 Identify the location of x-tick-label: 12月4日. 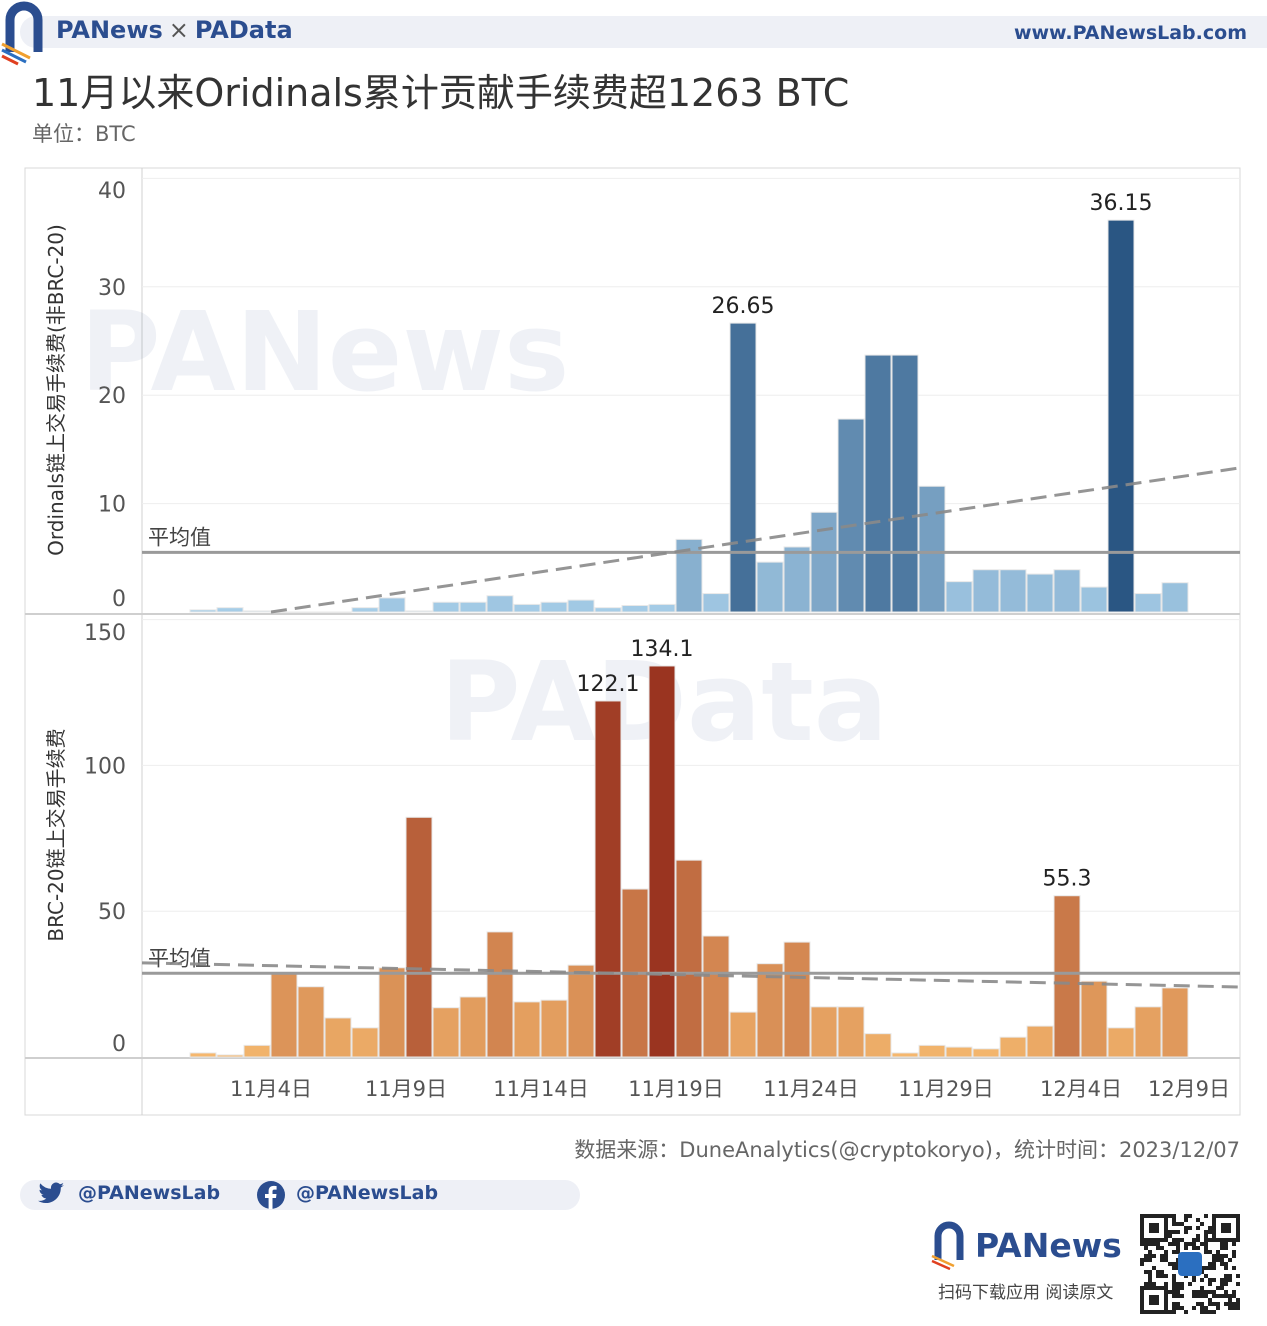
(1081, 1089).